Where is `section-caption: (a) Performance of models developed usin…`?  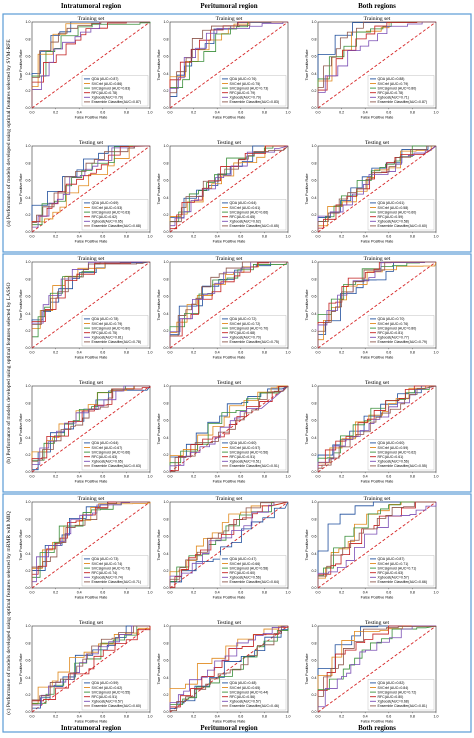
section-caption: (a) Performance of models developed usin… is located at coordinates (8, 133).